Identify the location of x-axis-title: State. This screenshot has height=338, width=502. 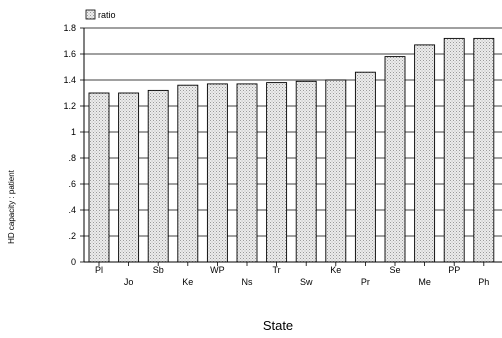
(278, 325).